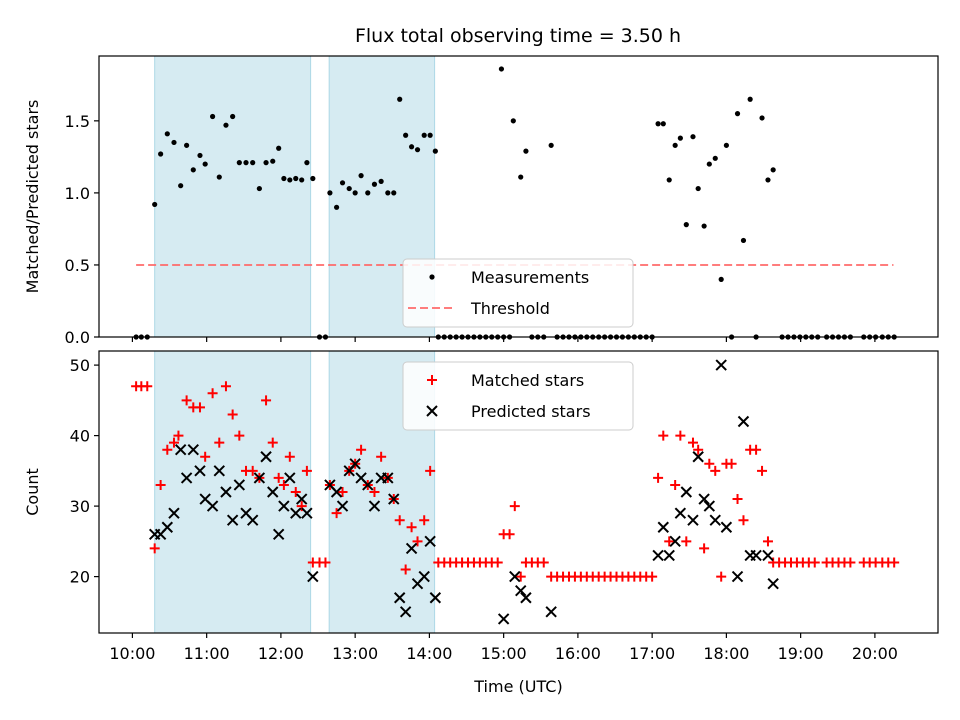 The height and width of the screenshot is (720, 960). What do you see at coordinates (510, 308) in the screenshot?
I see `legend-label: Threshold` at bounding box center [510, 308].